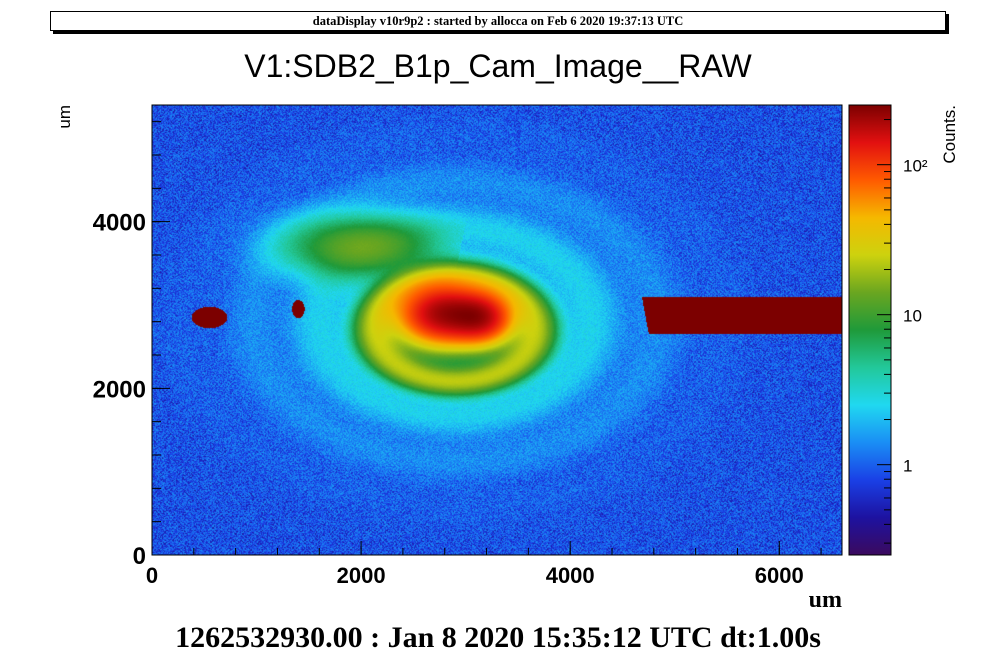 The width and height of the screenshot is (996, 672). I want to click on colorbar: 1 10 10² Counts., so click(903, 330).